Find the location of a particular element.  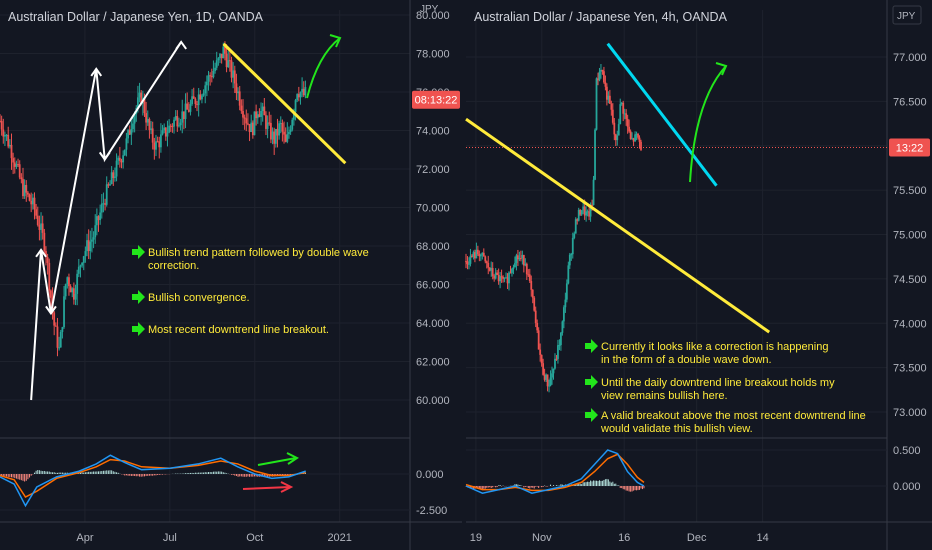

annotation-text: would validate this bullish view. is located at coordinates (676, 429).